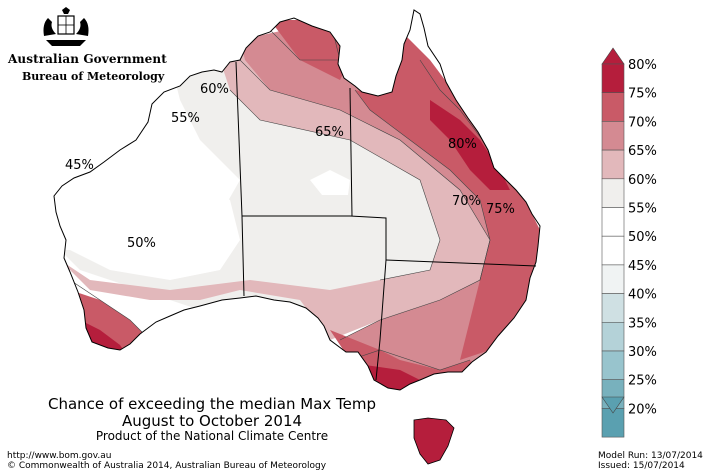 Image resolution: width=708 pixels, height=474 pixels. What do you see at coordinates (642, 323) in the screenshot?
I see `legend-label: 35%` at bounding box center [642, 323].